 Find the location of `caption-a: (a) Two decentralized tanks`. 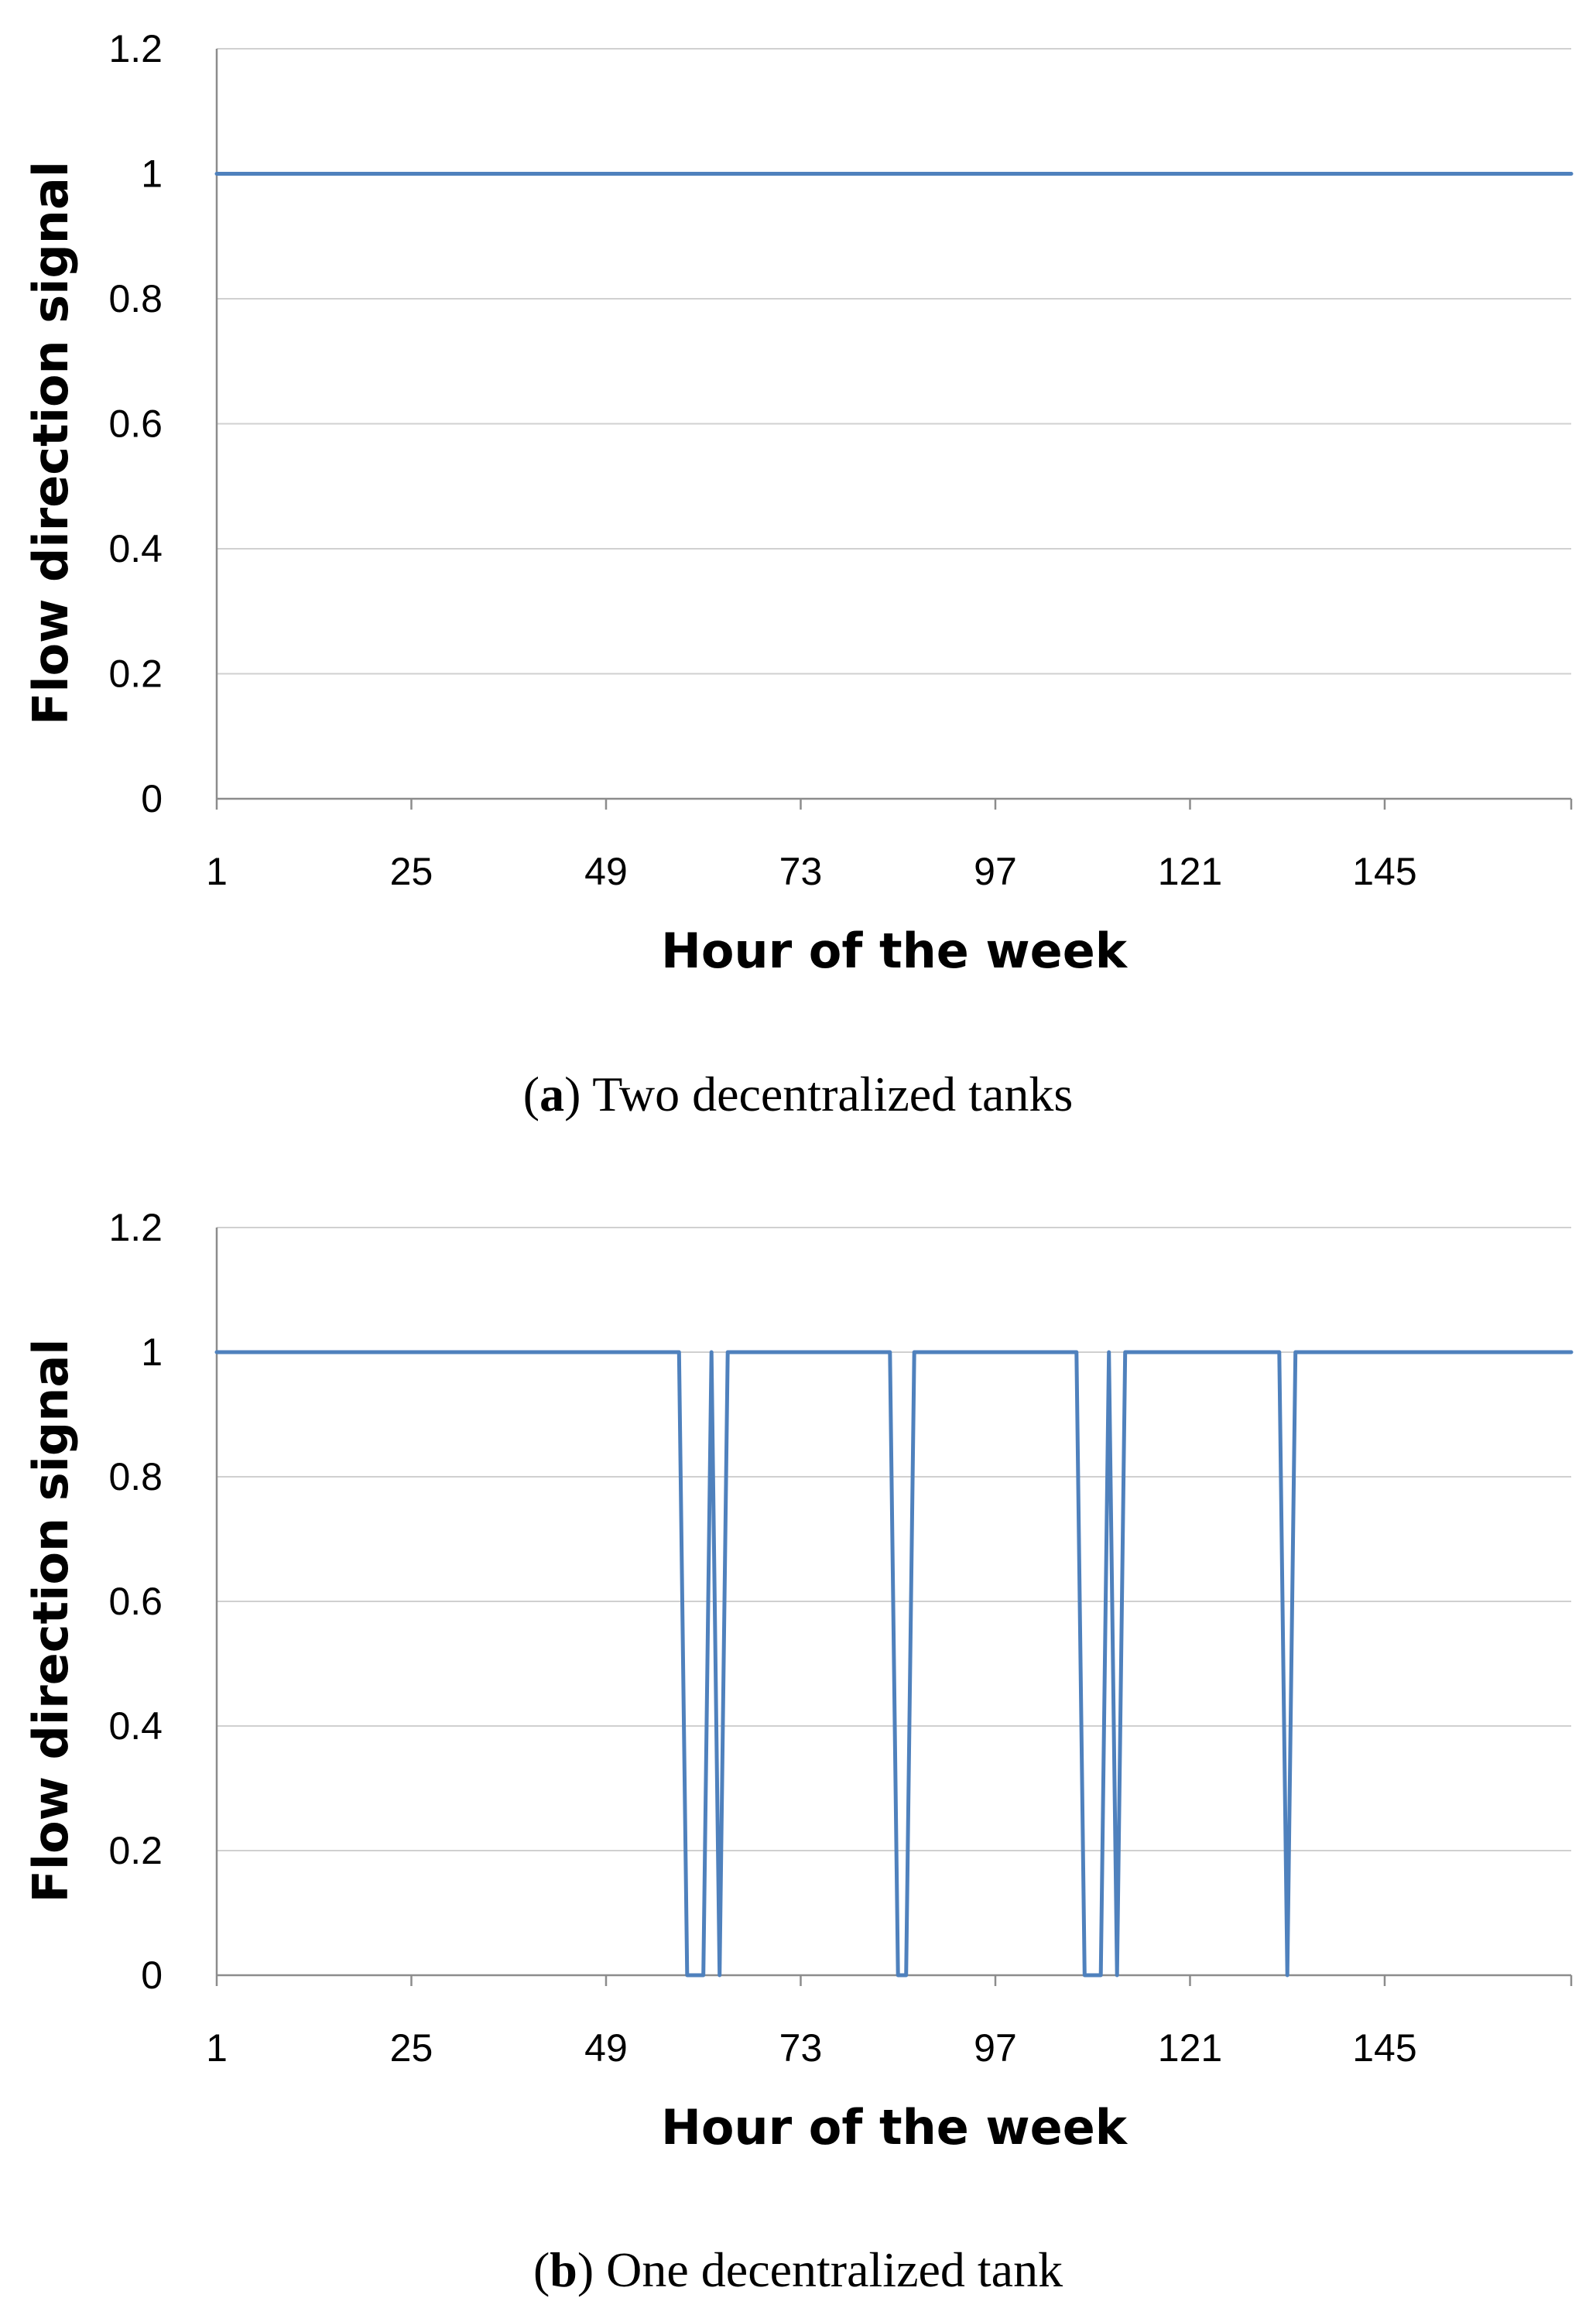

caption-a: (a) Two decentralized tanks is located at coordinates (798, 1094).